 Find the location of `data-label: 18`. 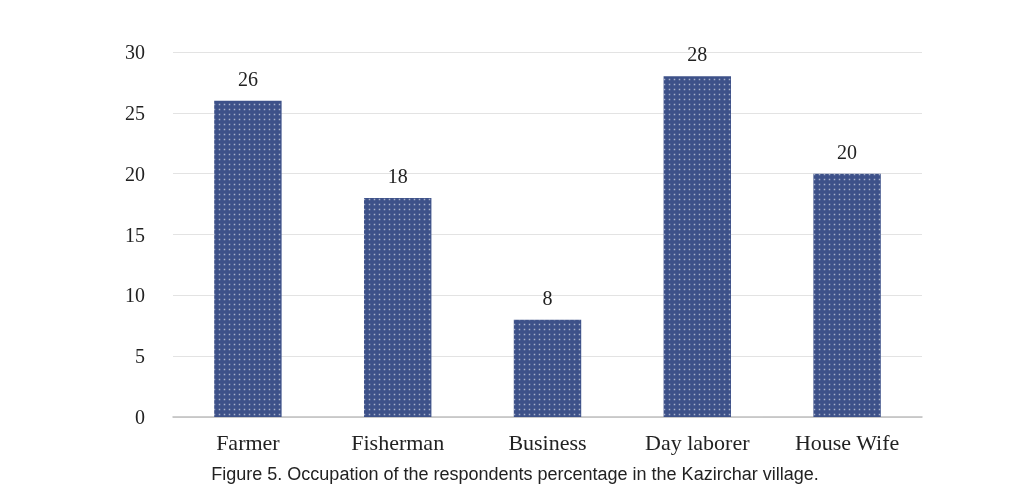

data-label: 18 is located at coordinates (397, 176).